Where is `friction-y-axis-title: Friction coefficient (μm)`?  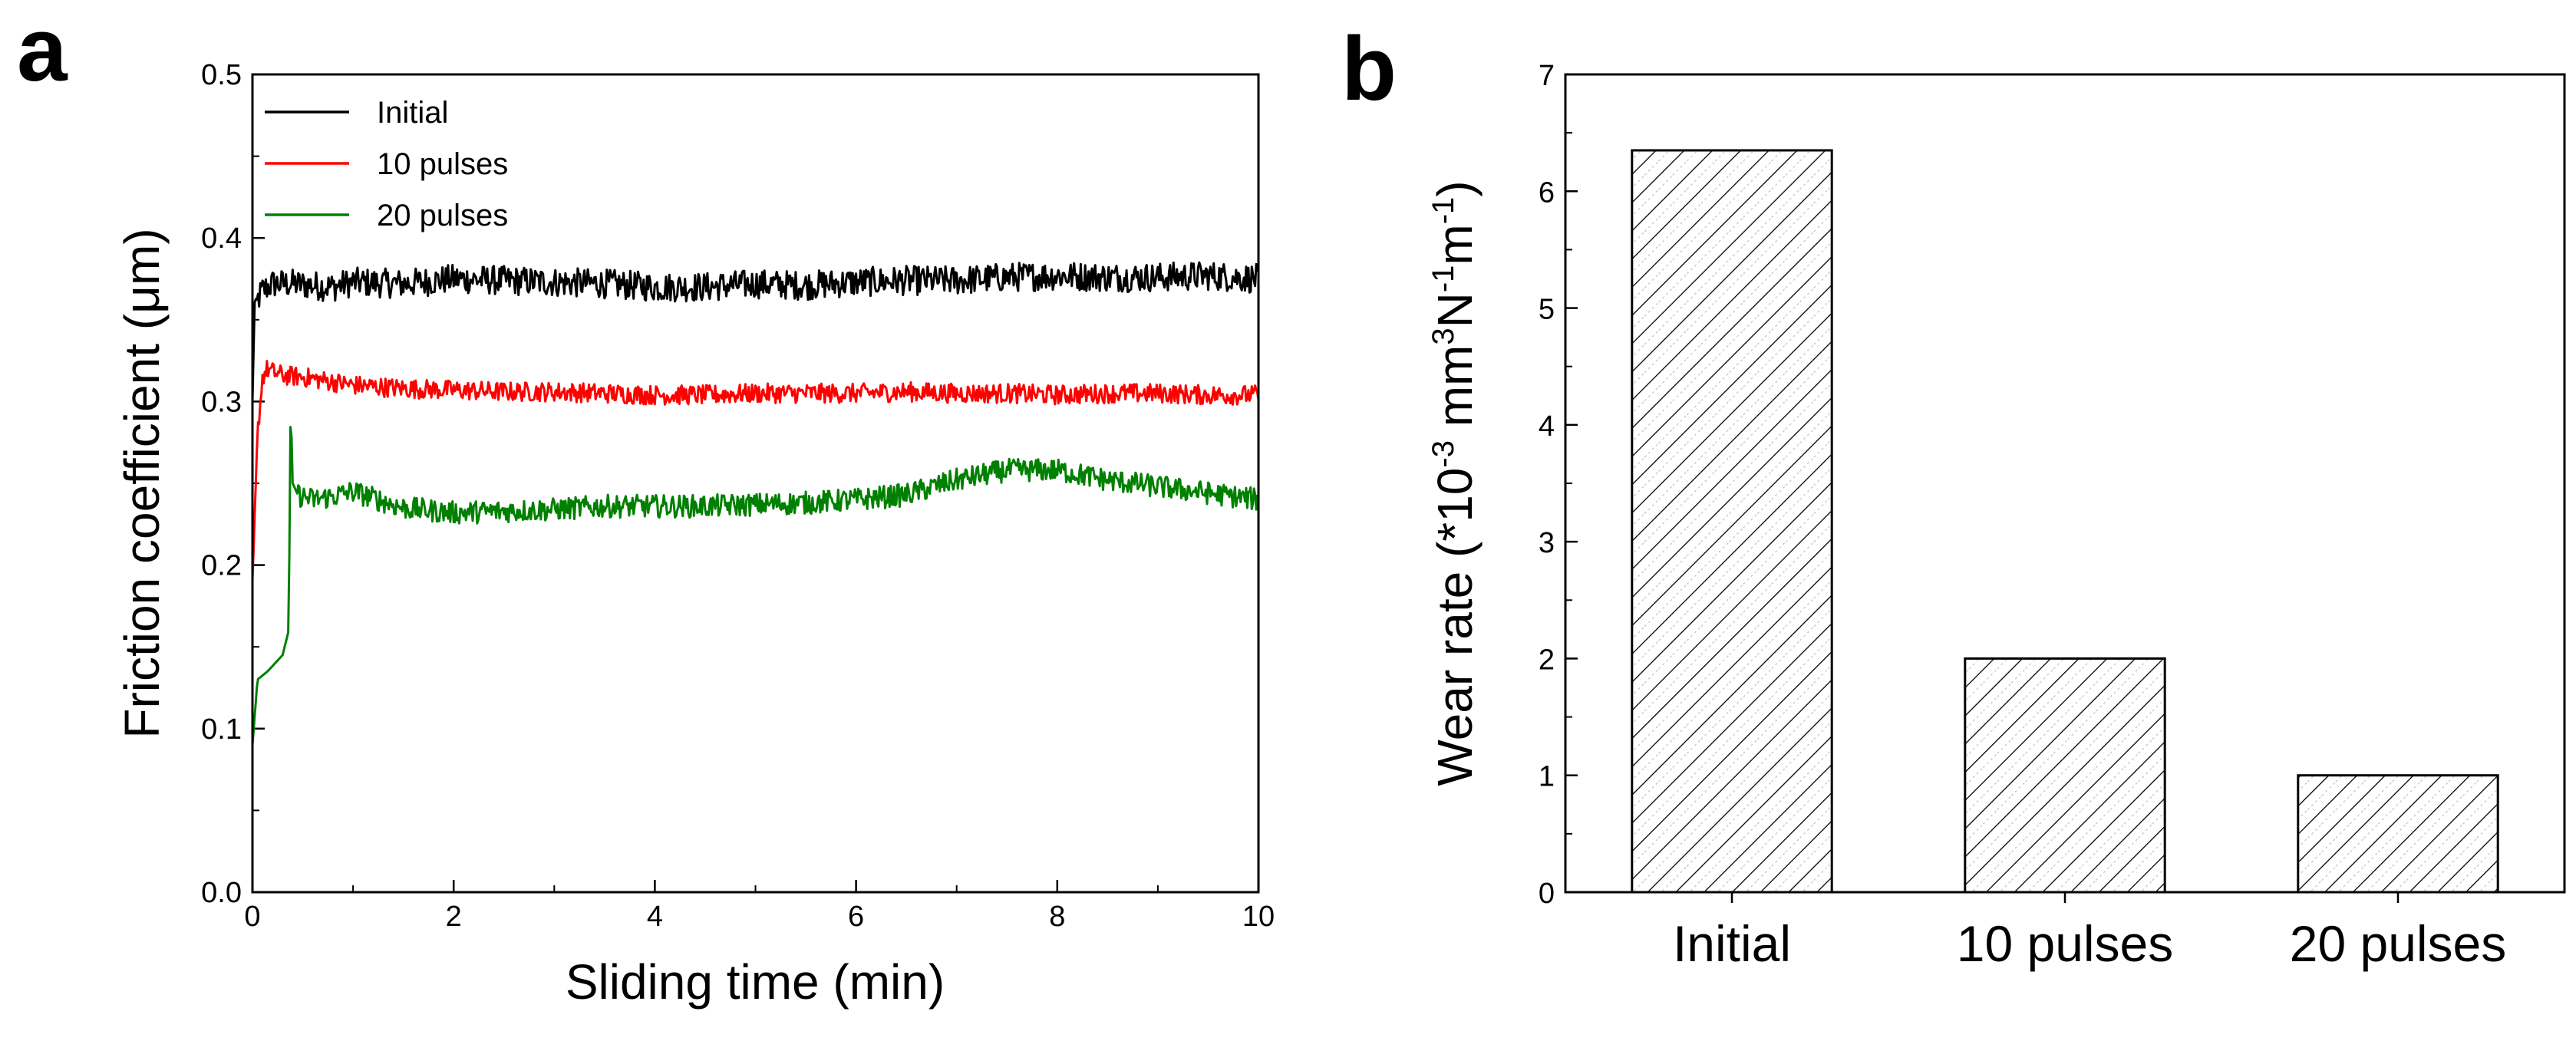
friction-y-axis-title: Friction coefficient (μm) is located at coordinates (142, 483).